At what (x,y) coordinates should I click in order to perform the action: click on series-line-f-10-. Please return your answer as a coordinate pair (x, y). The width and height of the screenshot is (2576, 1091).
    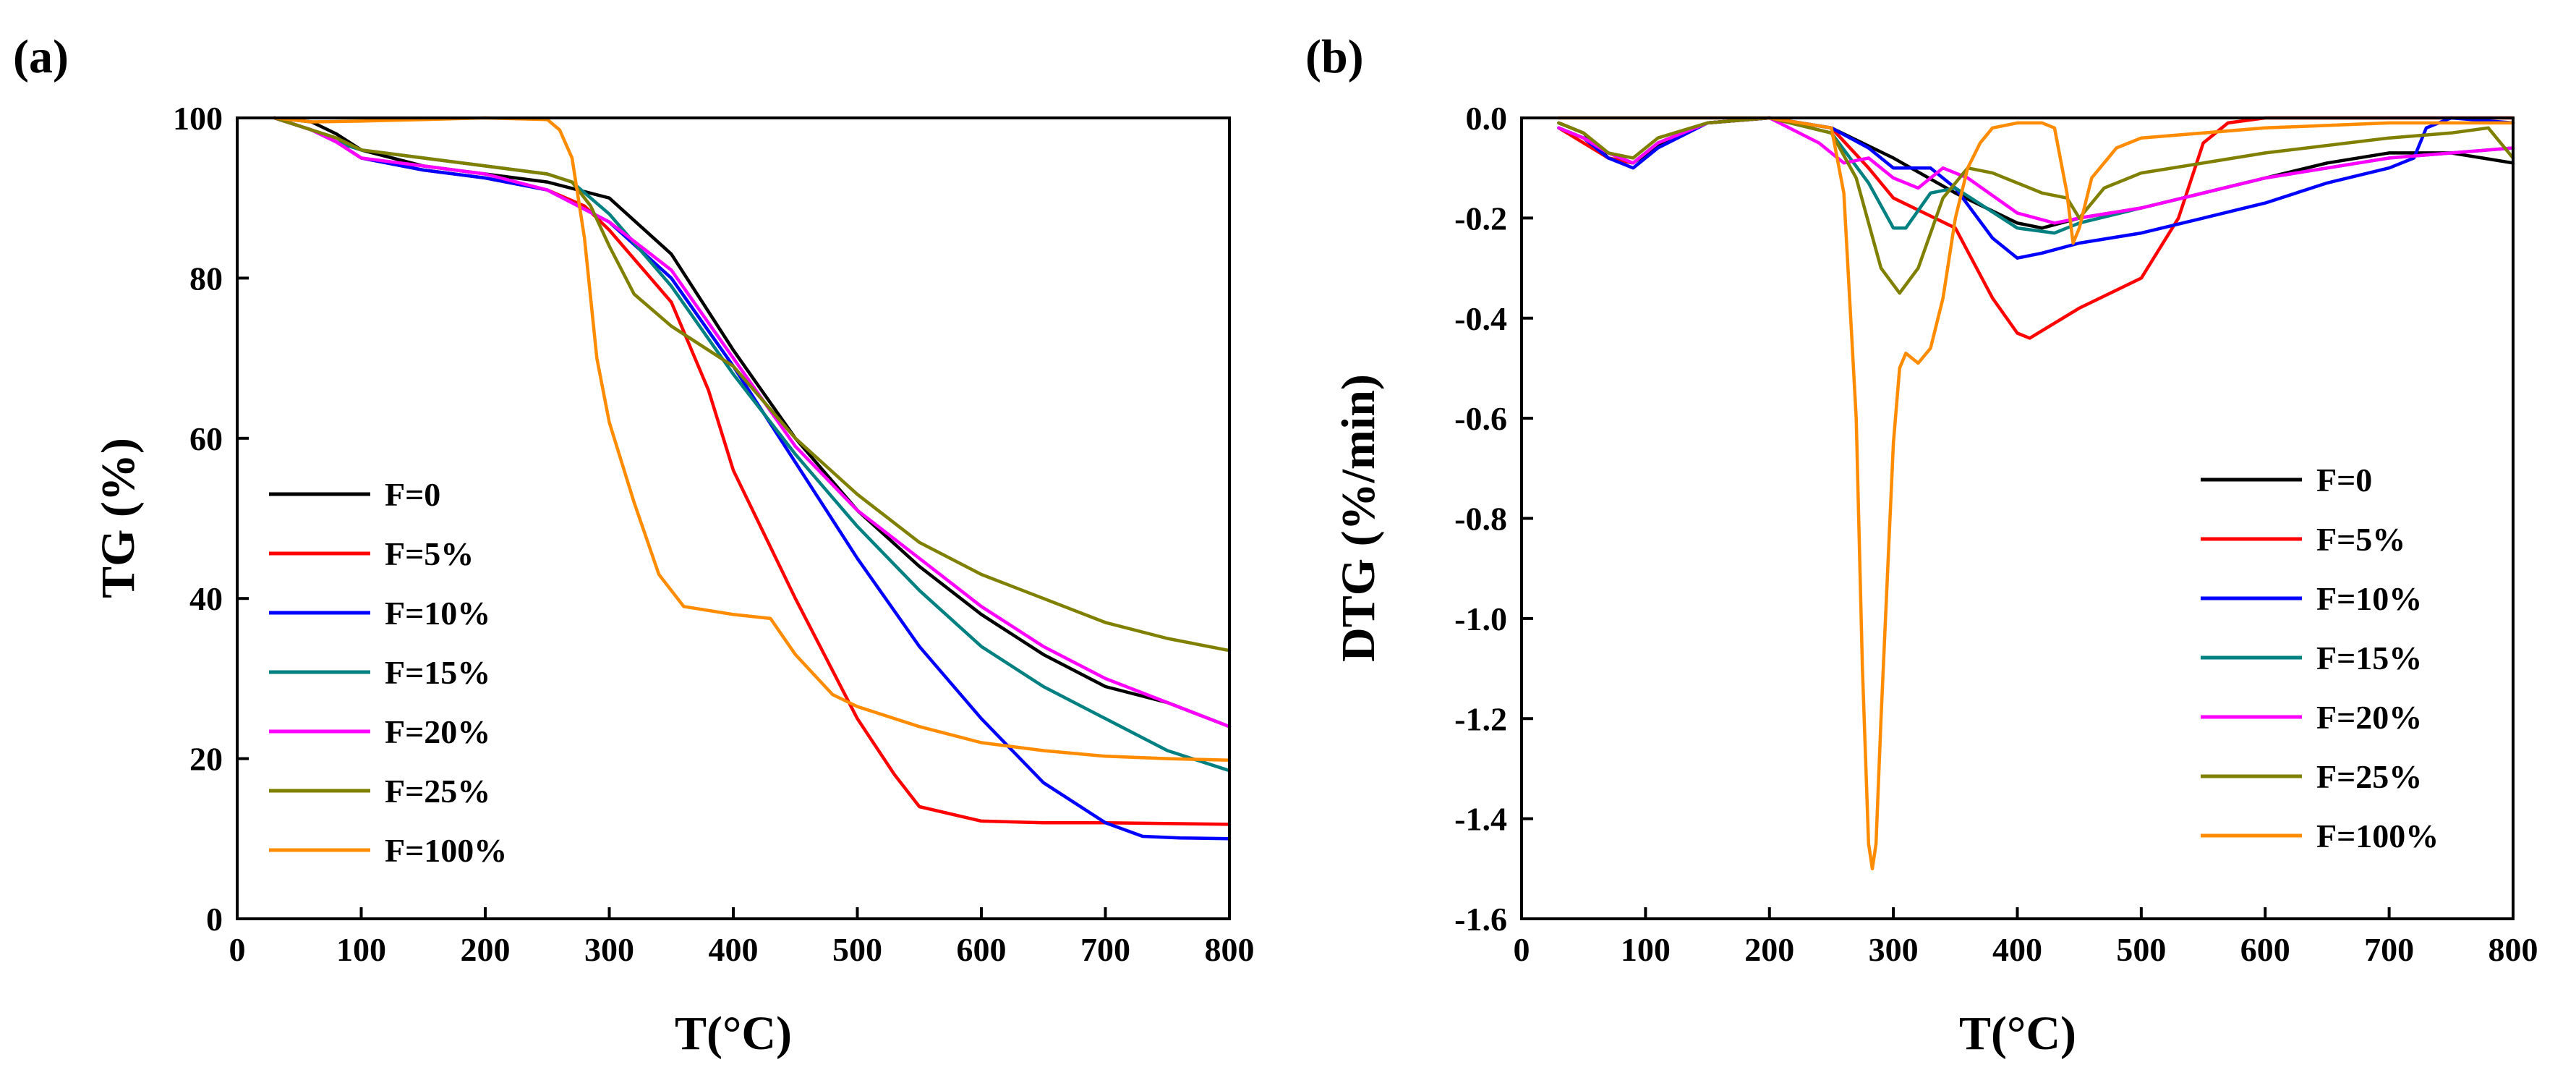
    Looking at the image, I should click on (2036, 188).